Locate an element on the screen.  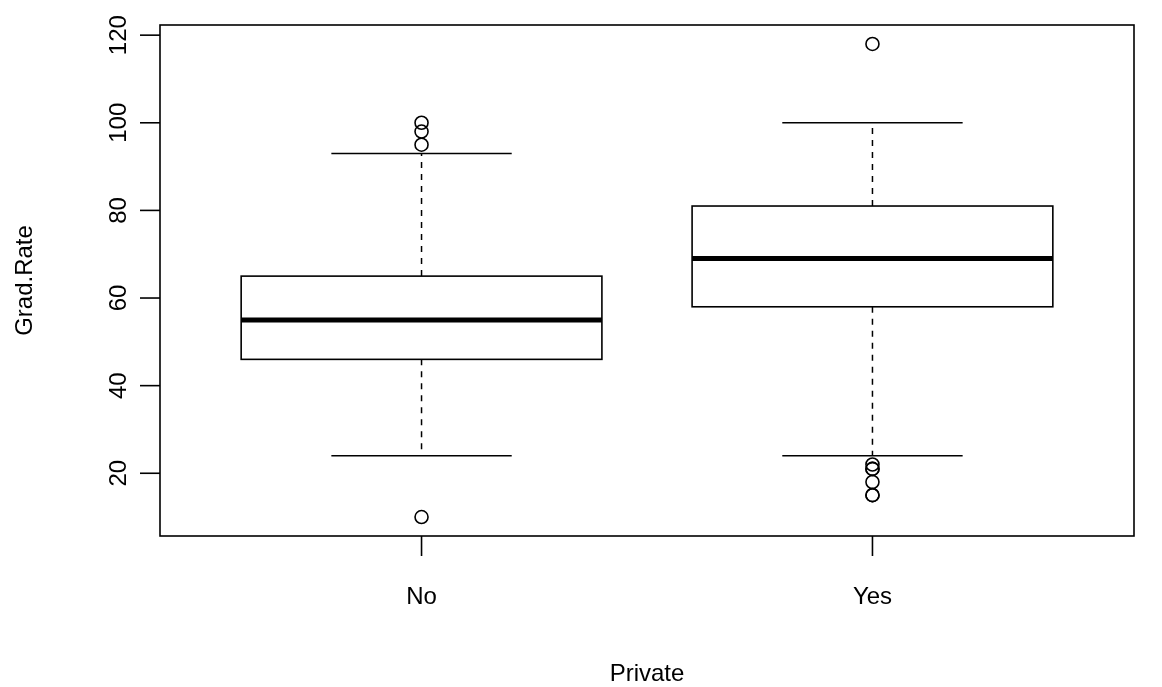
y-tick-label: 40 is located at coordinates (117, 385).